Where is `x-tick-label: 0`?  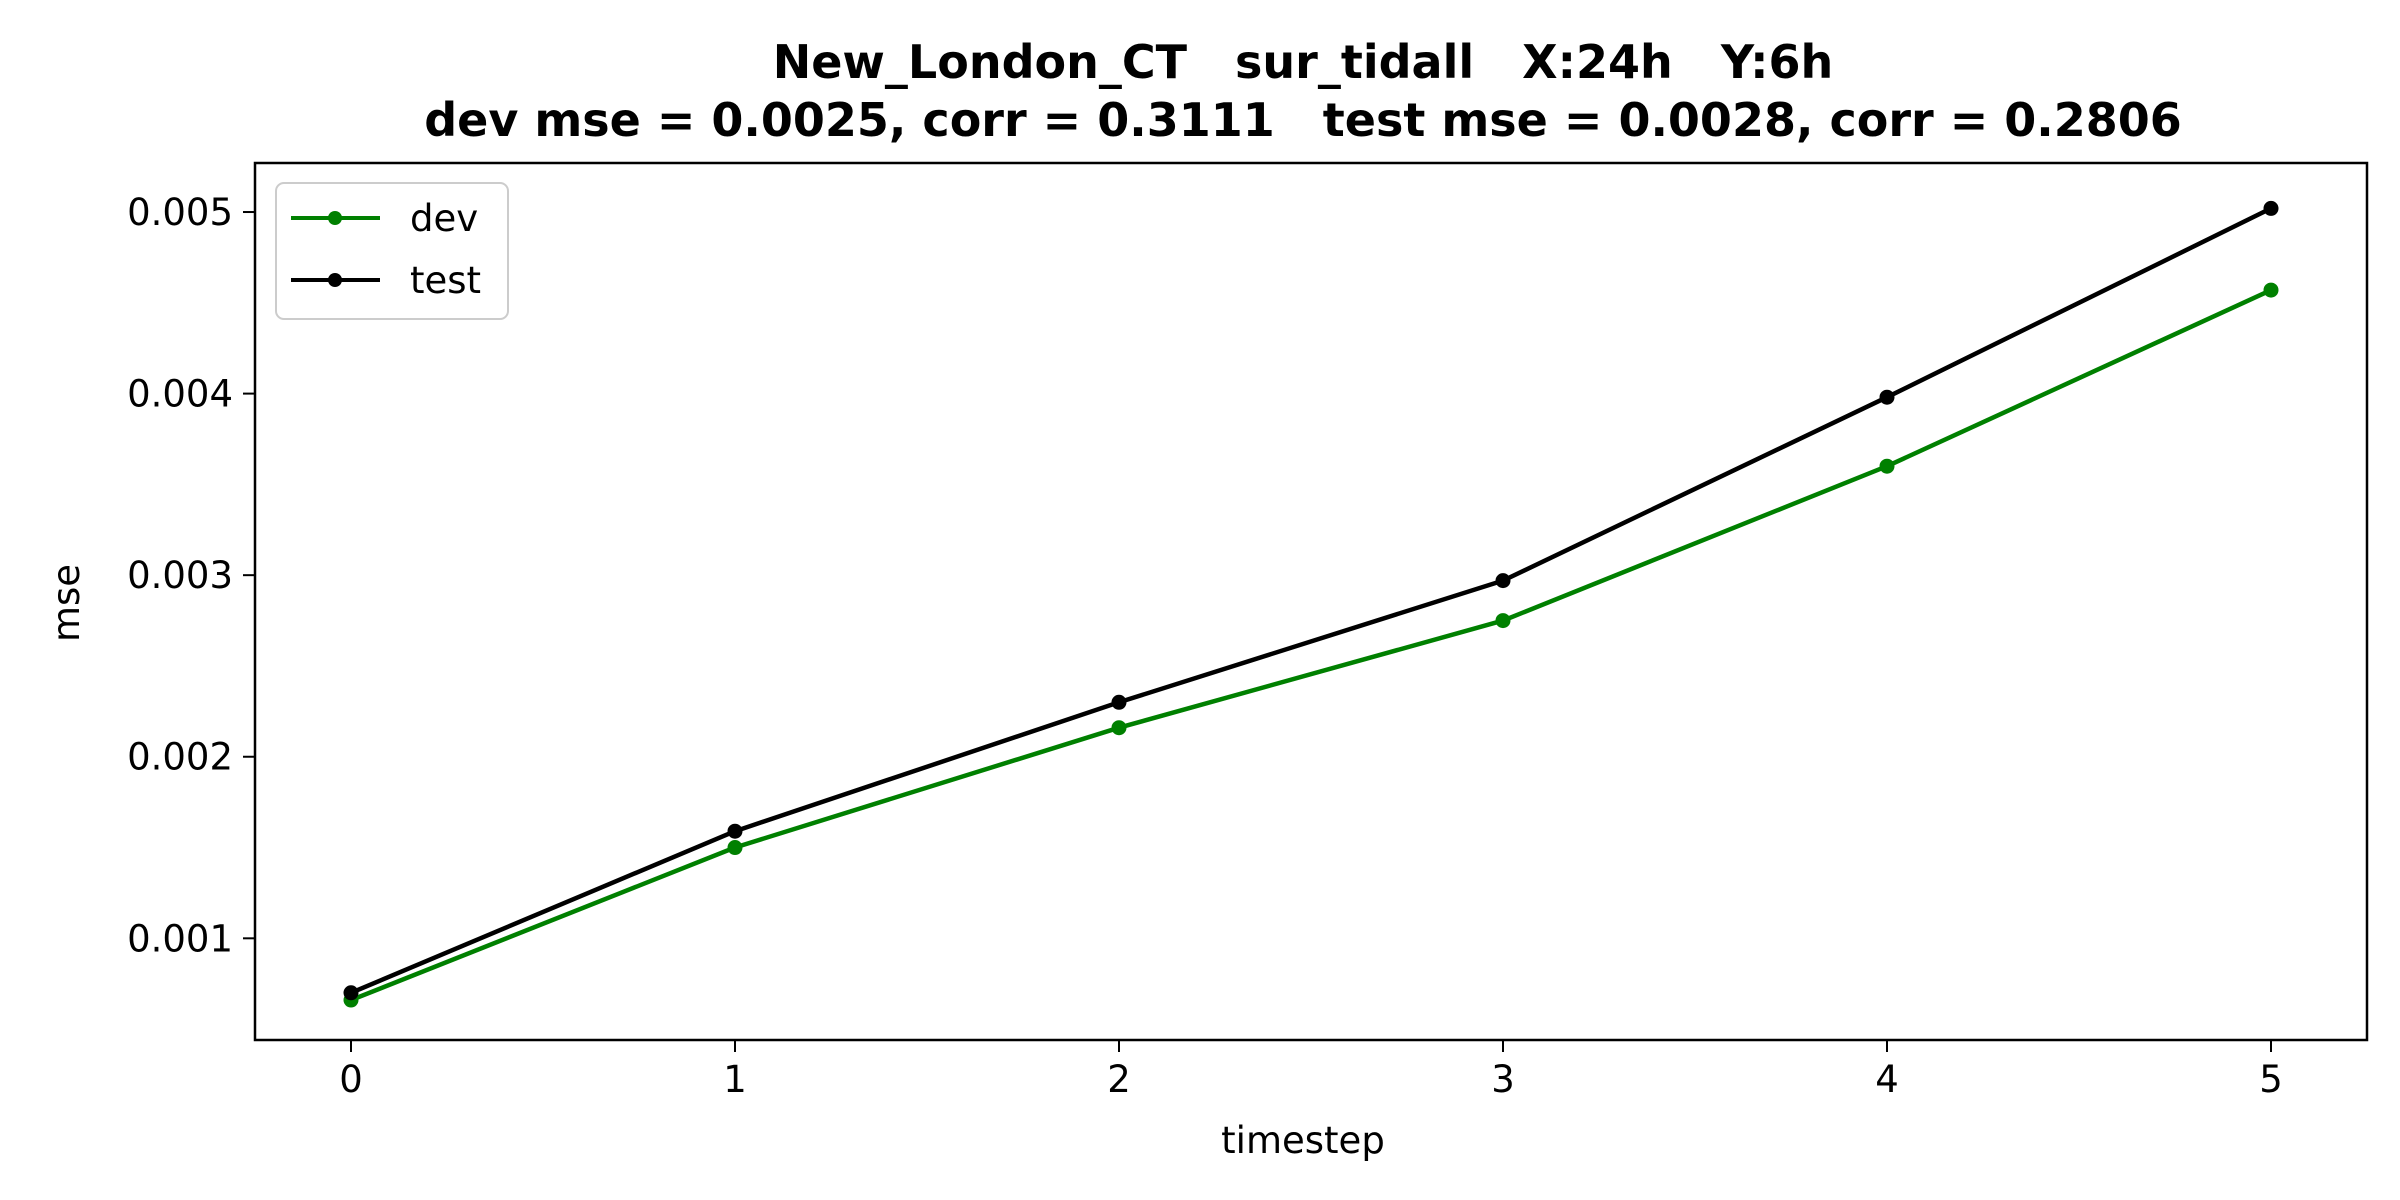 x-tick-label: 0 is located at coordinates (351, 1079).